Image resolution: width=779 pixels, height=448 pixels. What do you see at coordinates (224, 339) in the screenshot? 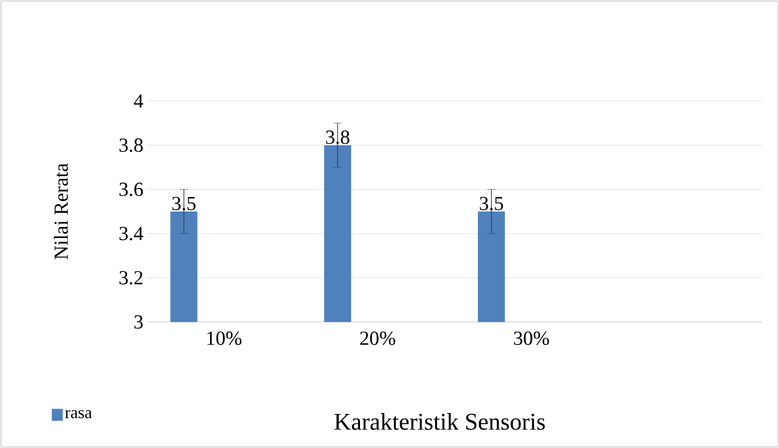
I see `x-tick-label: 10%` at bounding box center [224, 339].